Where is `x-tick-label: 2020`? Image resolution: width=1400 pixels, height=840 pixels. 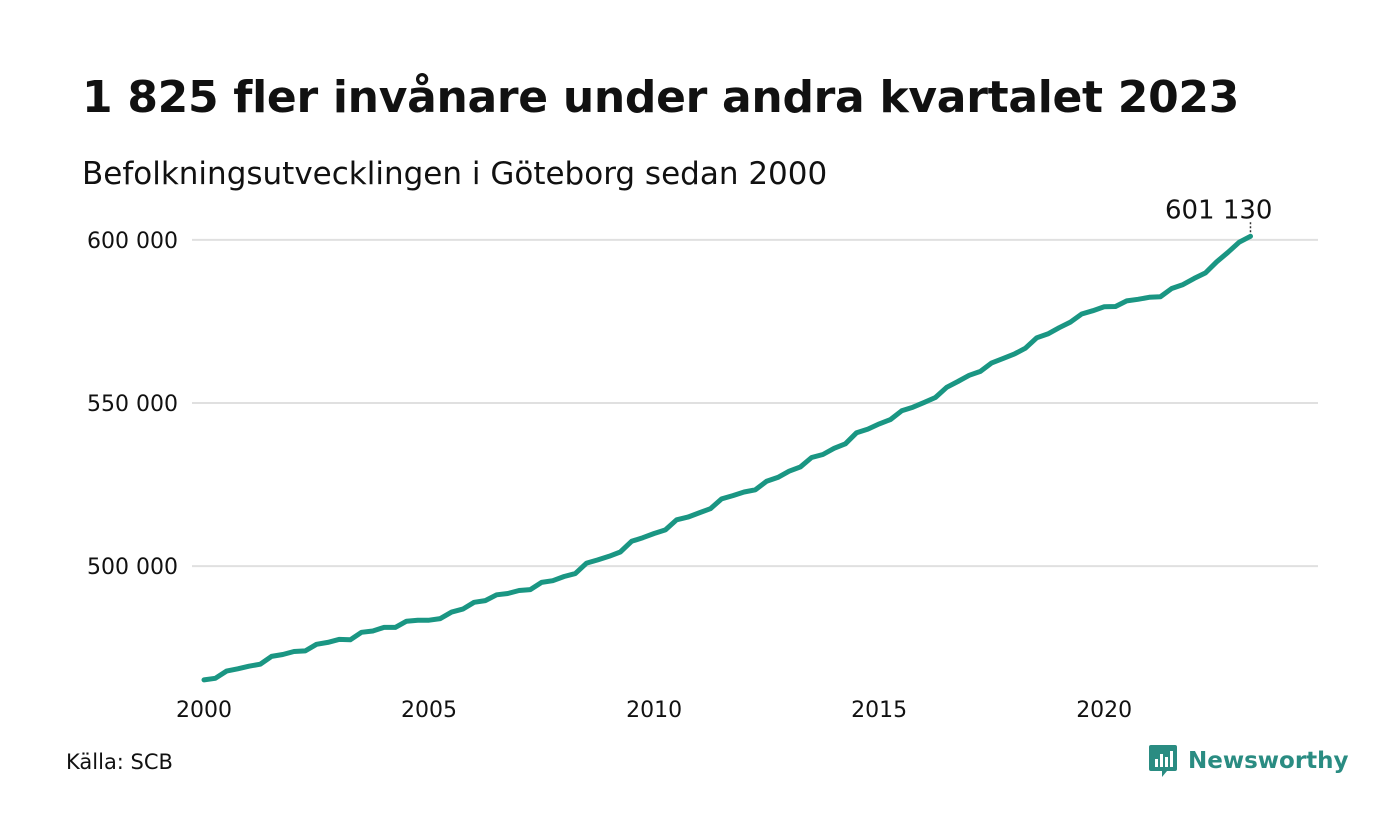 x-tick-label: 2020 is located at coordinates (1104, 710).